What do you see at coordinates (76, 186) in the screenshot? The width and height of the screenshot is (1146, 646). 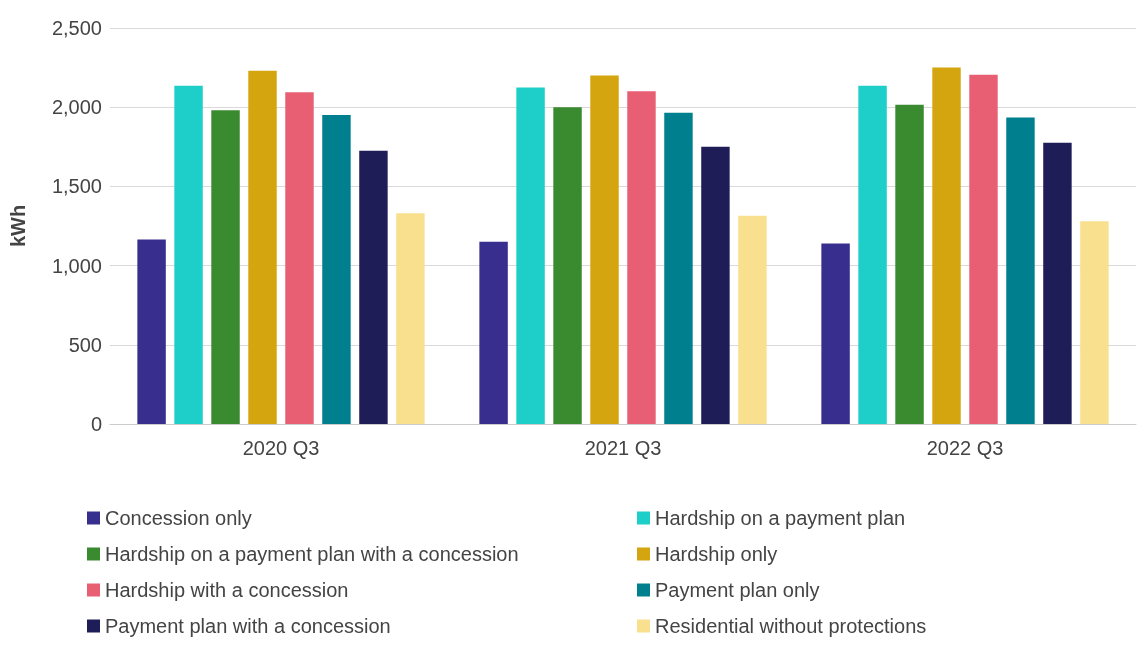 I see `y-tick-label: 1,500` at bounding box center [76, 186].